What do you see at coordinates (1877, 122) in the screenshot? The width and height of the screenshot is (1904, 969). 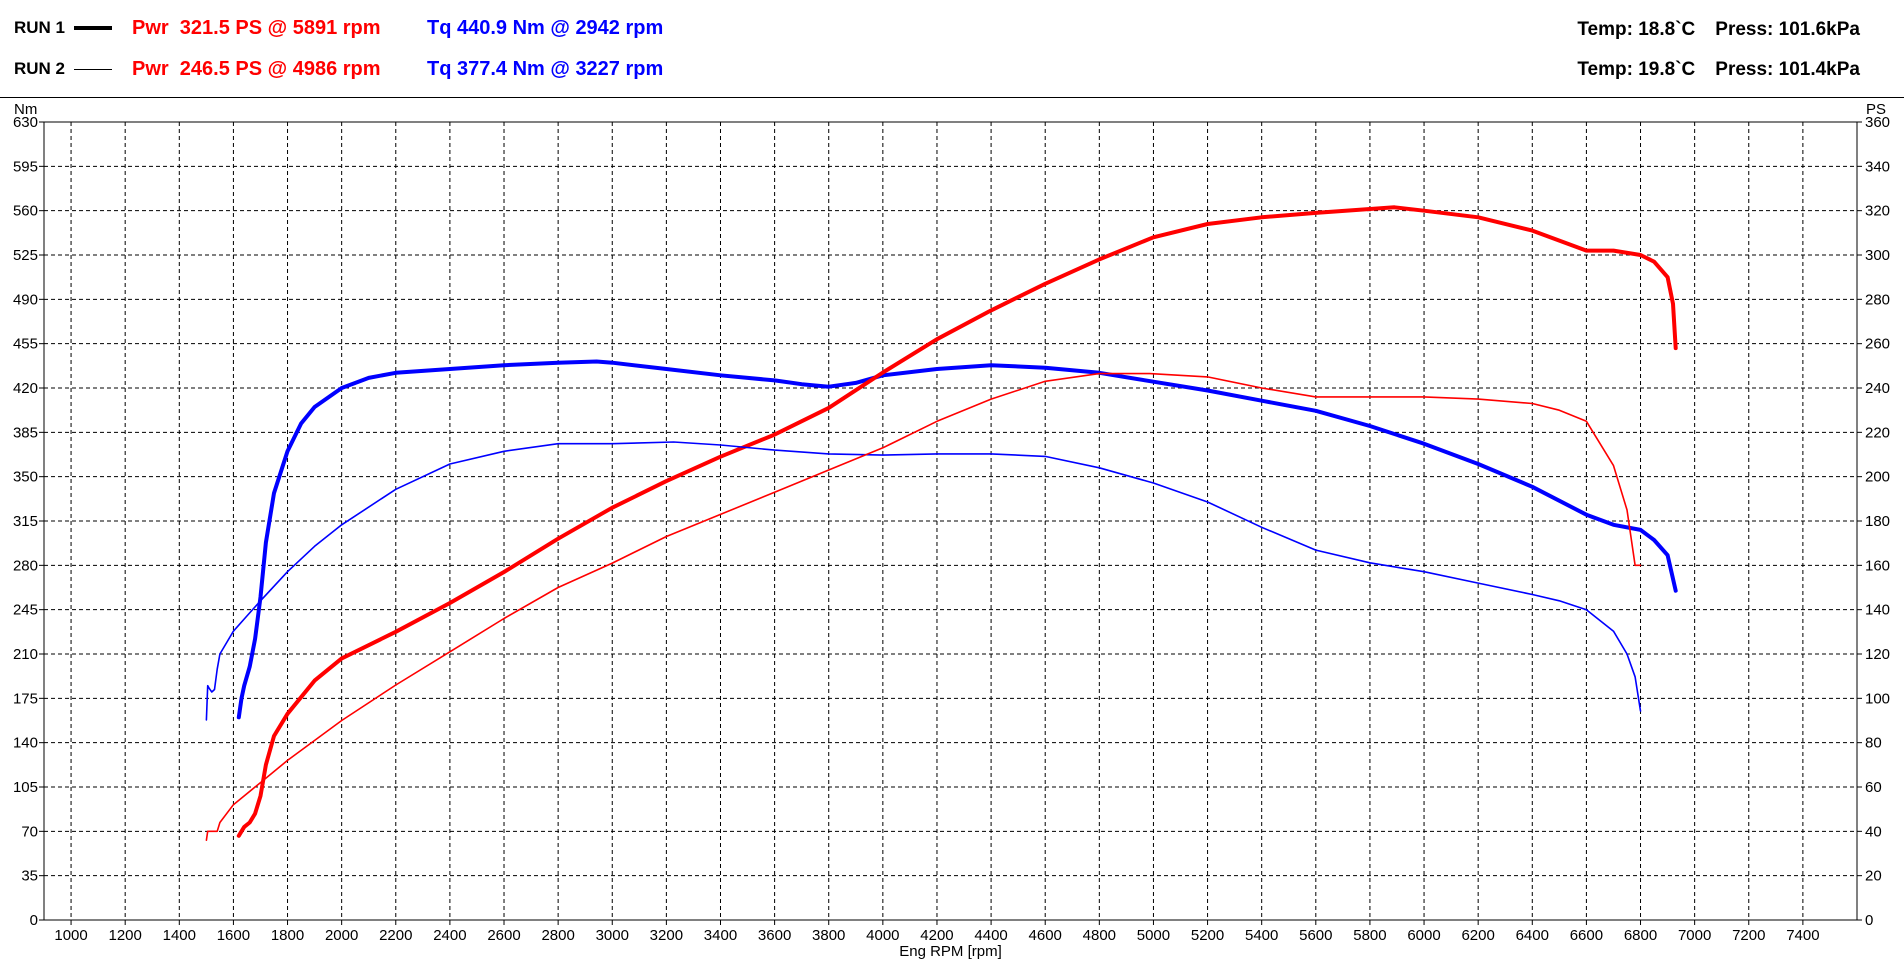 I see `y-tick-label-right: 360` at bounding box center [1877, 122].